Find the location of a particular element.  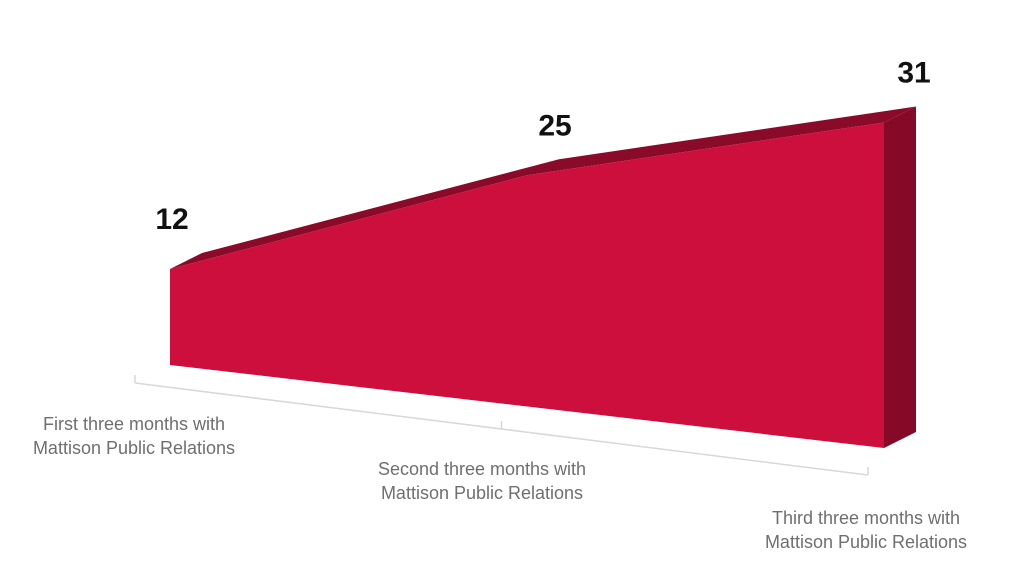

x-axis is located at coordinates (501, 425).